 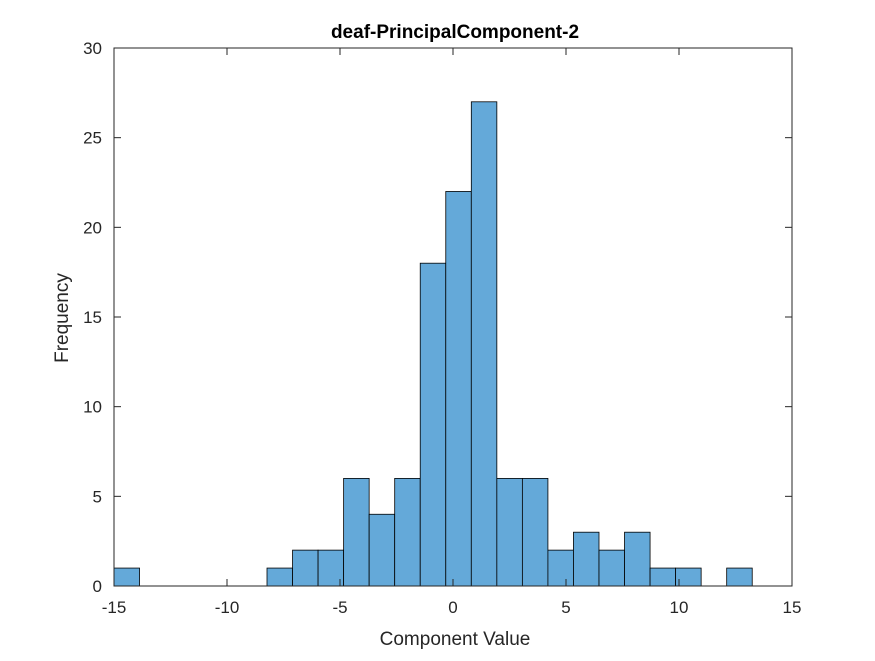 I want to click on x-tick-label: 10, so click(x=679, y=607).